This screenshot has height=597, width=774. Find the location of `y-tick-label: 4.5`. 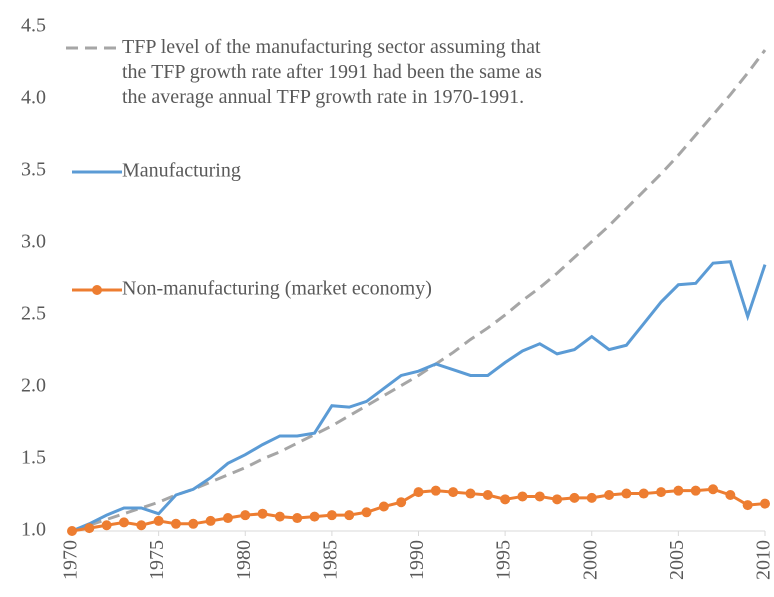

y-tick-label: 4.5 is located at coordinates (33, 26).